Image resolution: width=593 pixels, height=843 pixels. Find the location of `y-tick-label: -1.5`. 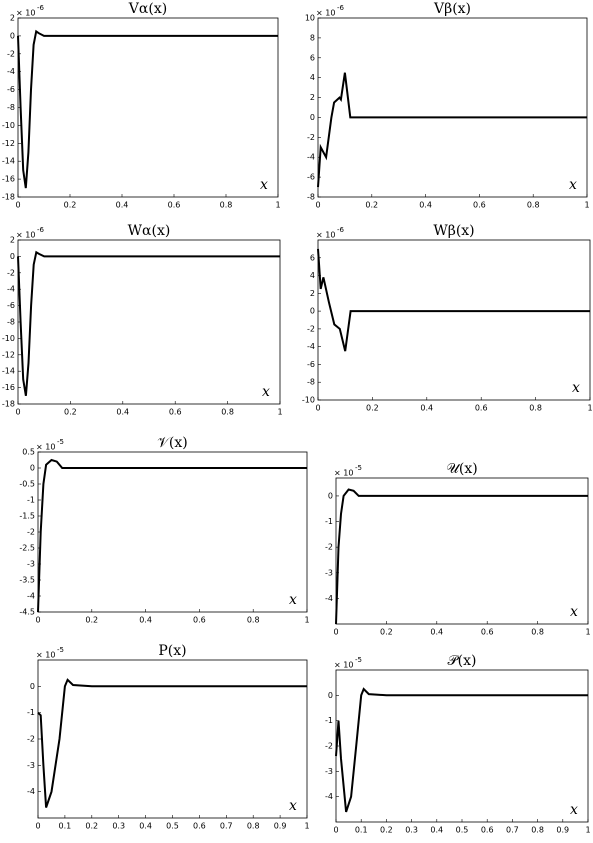

y-tick-label: -1.5 is located at coordinates (27, 516).